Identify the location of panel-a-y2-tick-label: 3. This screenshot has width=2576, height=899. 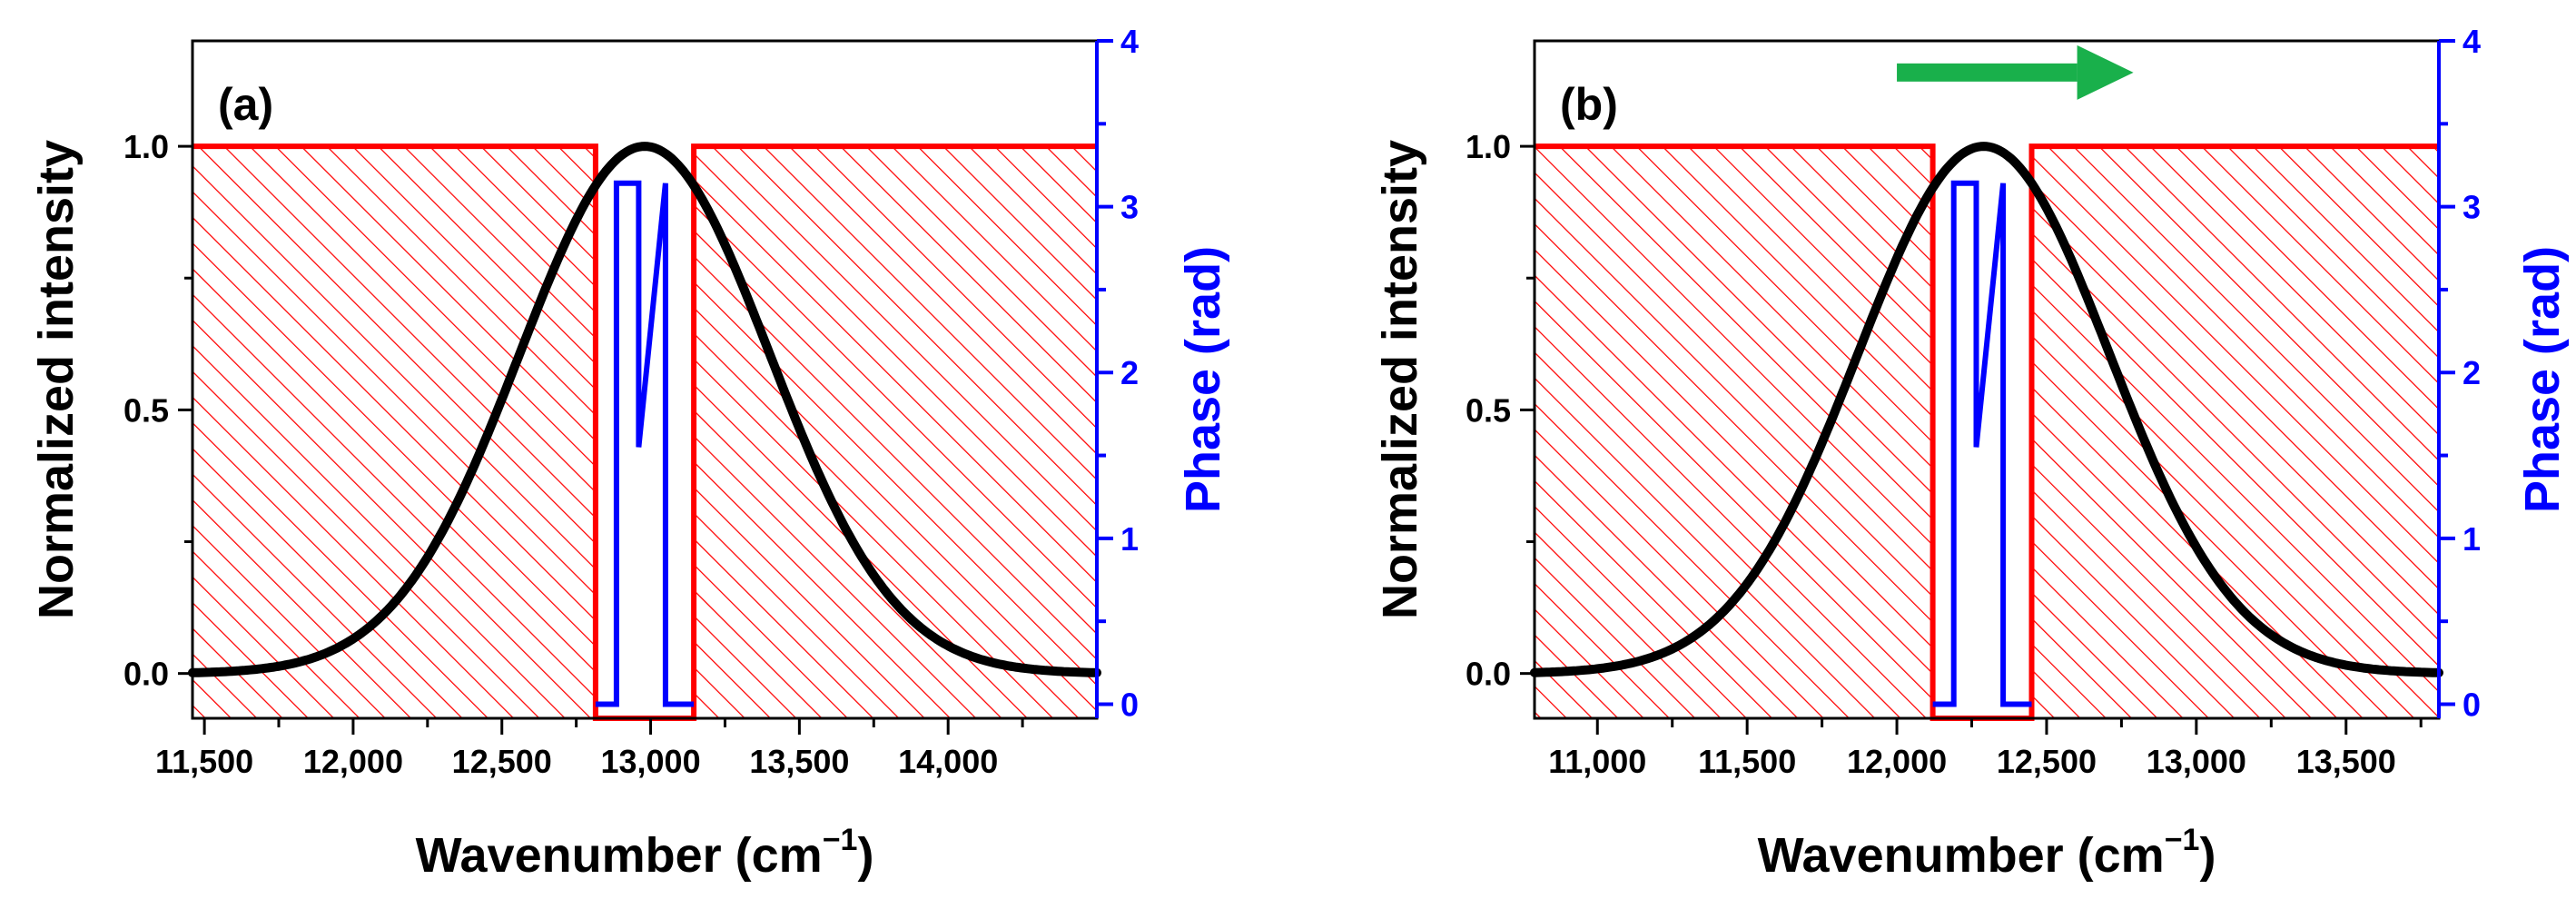
(1129, 208).